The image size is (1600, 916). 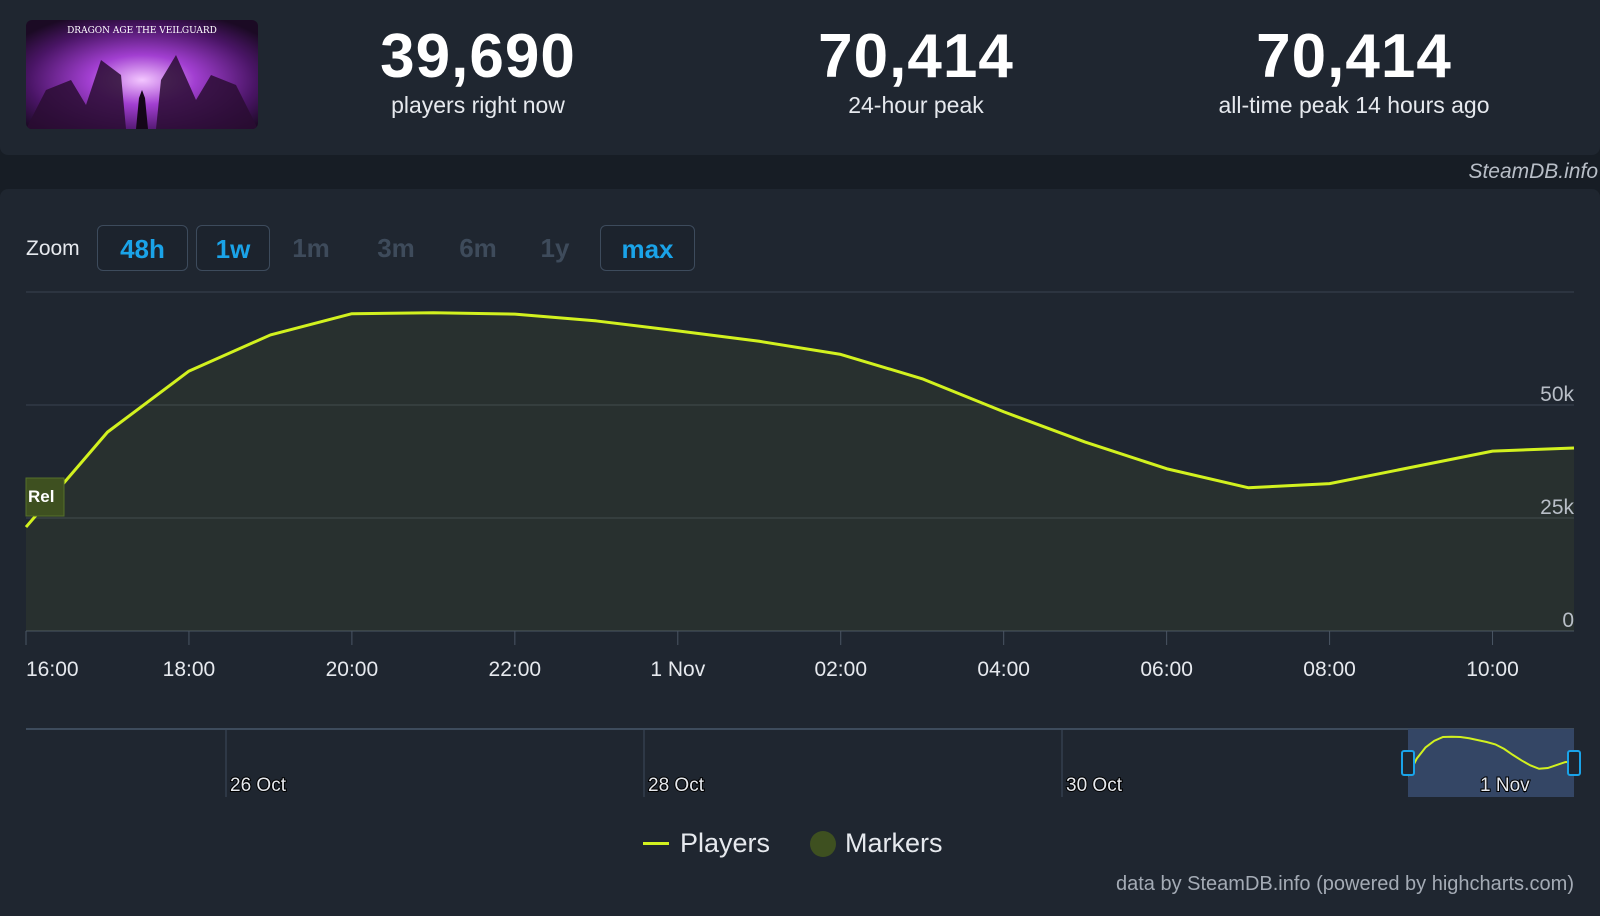 I want to click on players-now-label: players right now, so click(x=478, y=105).